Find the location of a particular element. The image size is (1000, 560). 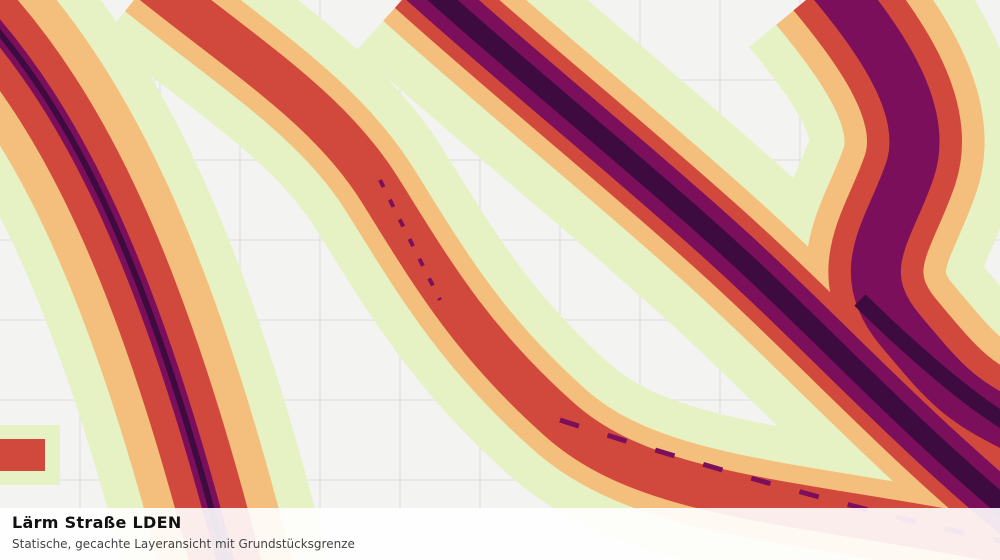

map-title: Lärm Straße LDEN is located at coordinates (97, 522).